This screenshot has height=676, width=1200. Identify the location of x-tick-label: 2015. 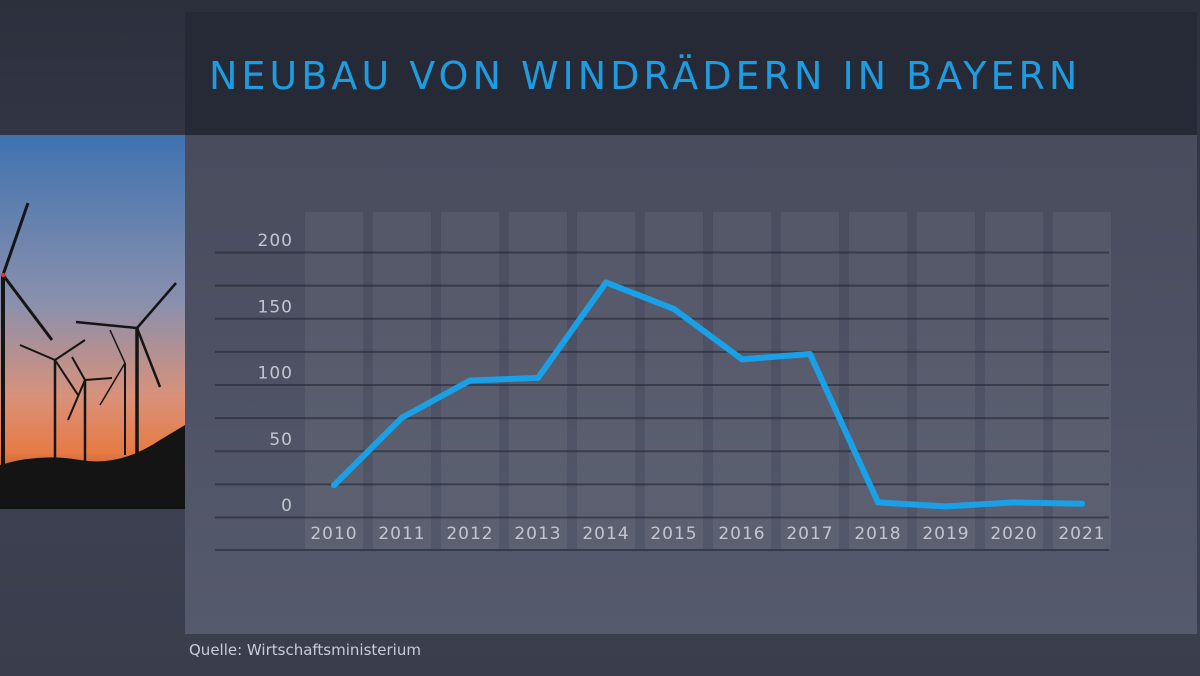
(673, 534).